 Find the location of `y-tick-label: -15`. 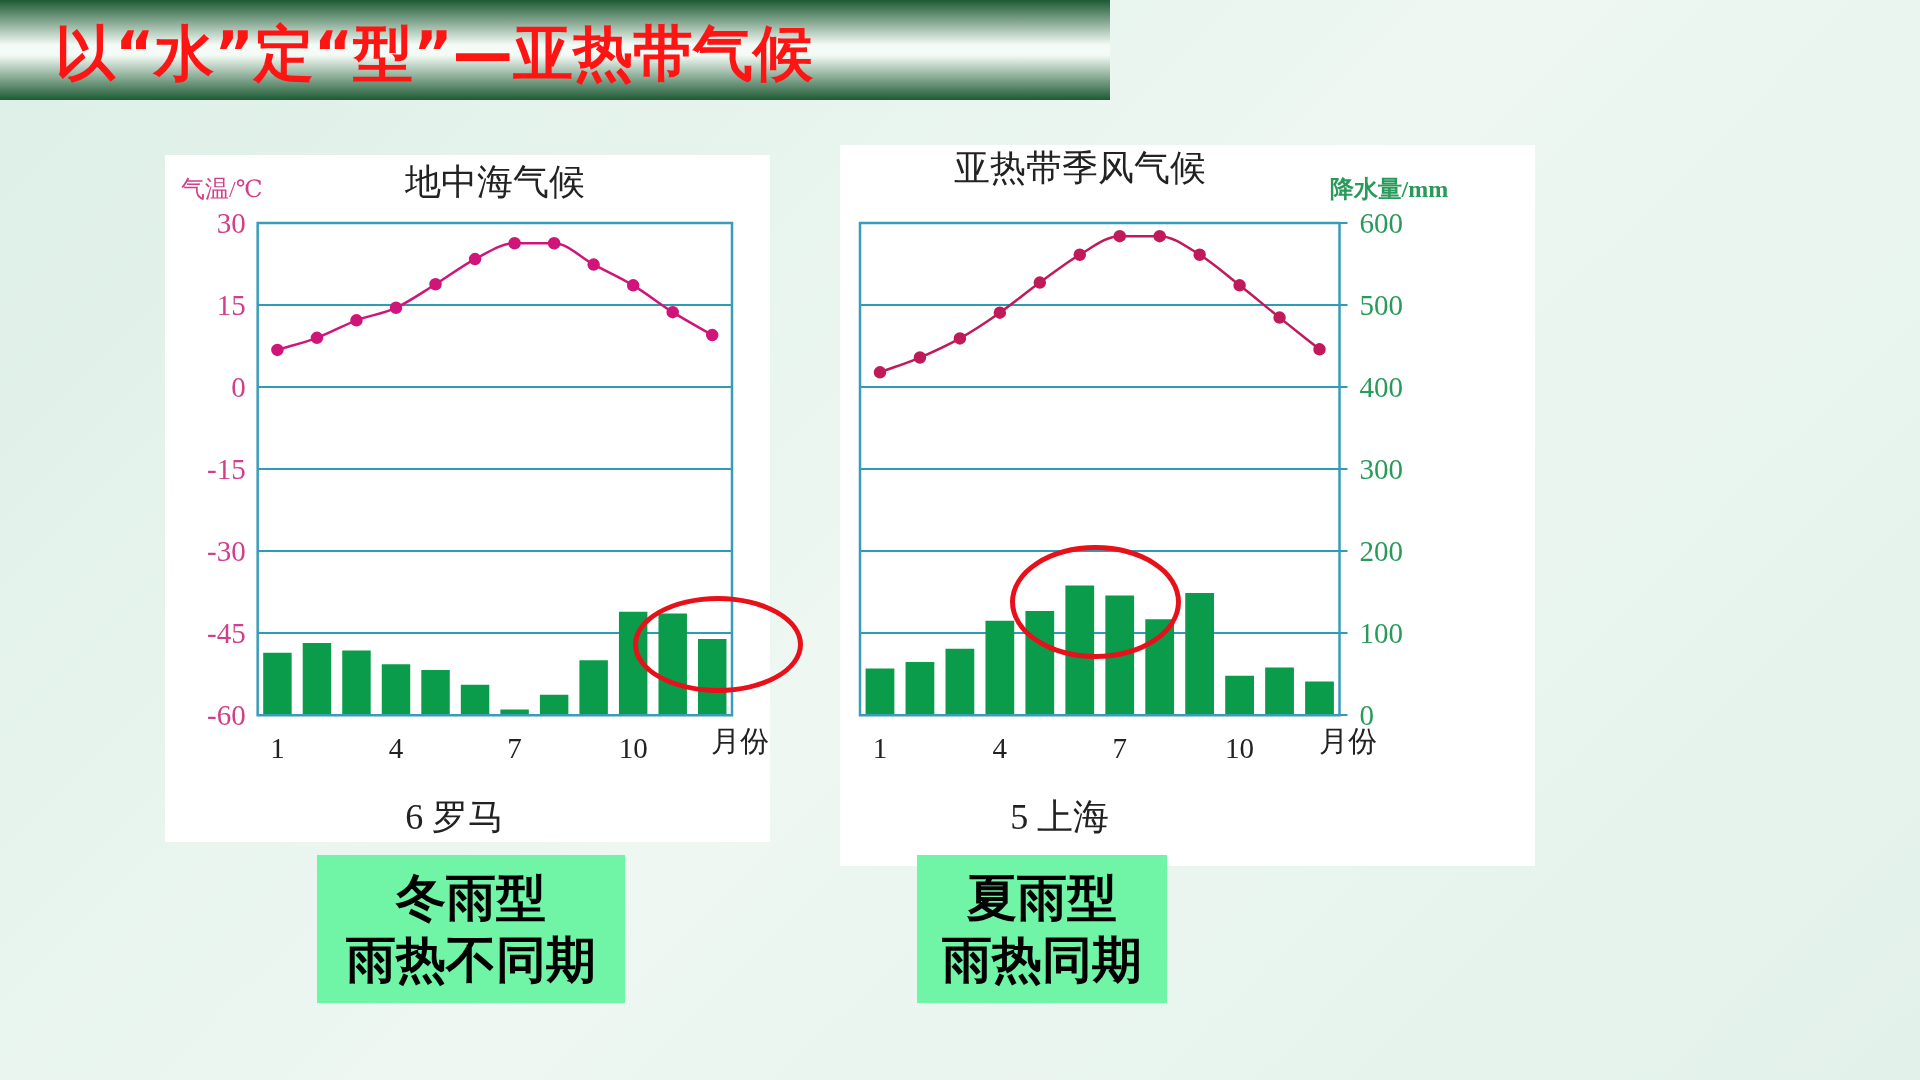

y-tick-label: -15 is located at coordinates (226, 468).